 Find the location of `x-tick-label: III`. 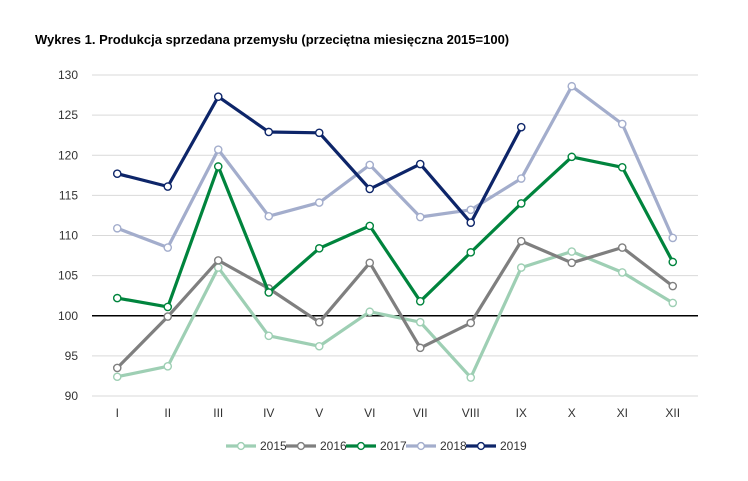

x-tick-label: III is located at coordinates (218, 413).